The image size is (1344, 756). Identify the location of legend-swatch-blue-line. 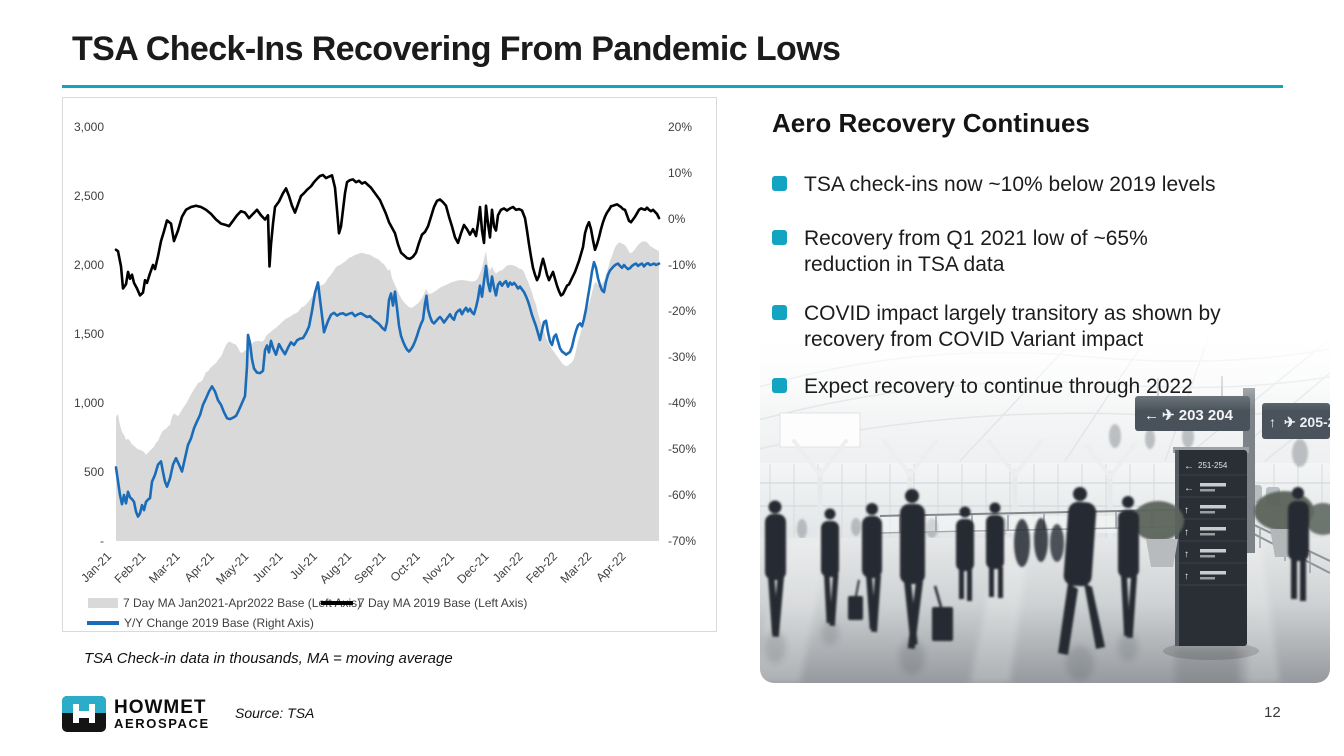
(103, 623).